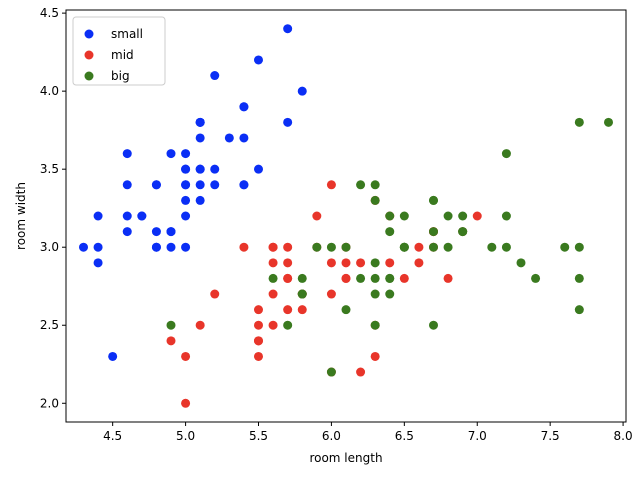 This screenshot has width=640, height=480. I want to click on legend-label-mid: mid, so click(122, 55).